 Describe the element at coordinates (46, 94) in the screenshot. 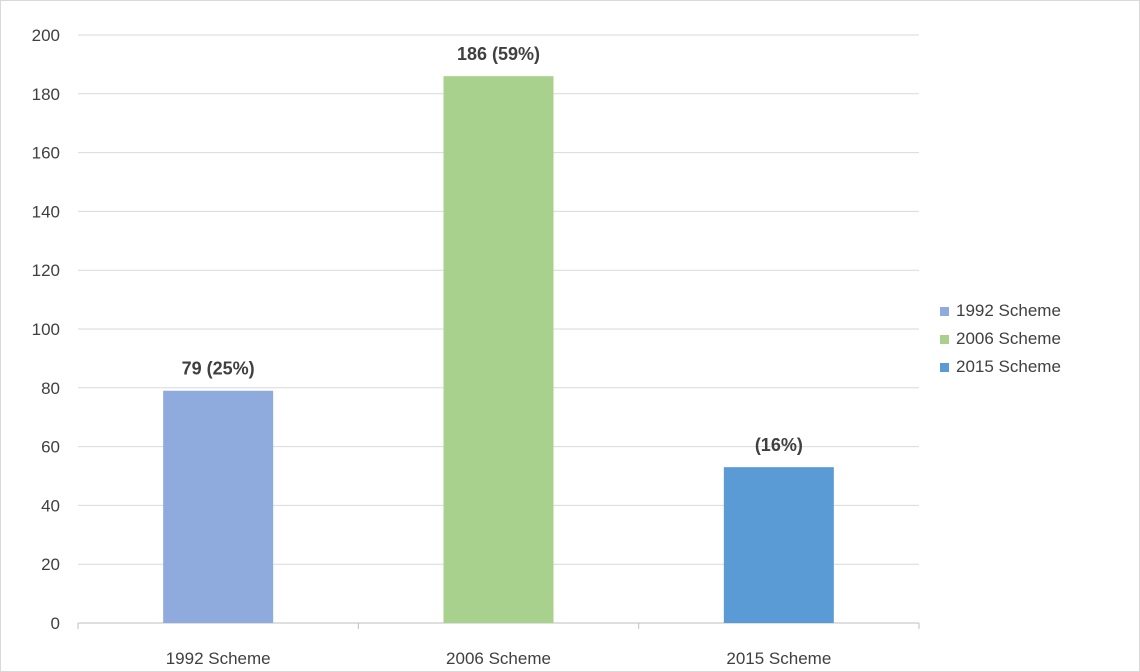

I see `y-tick-label: 180` at that location.